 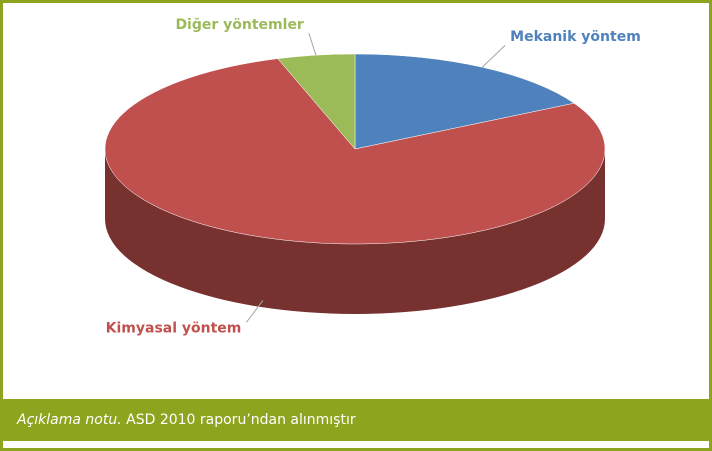 I want to click on slice-label: Kimyasal yöntem, so click(x=174, y=328).